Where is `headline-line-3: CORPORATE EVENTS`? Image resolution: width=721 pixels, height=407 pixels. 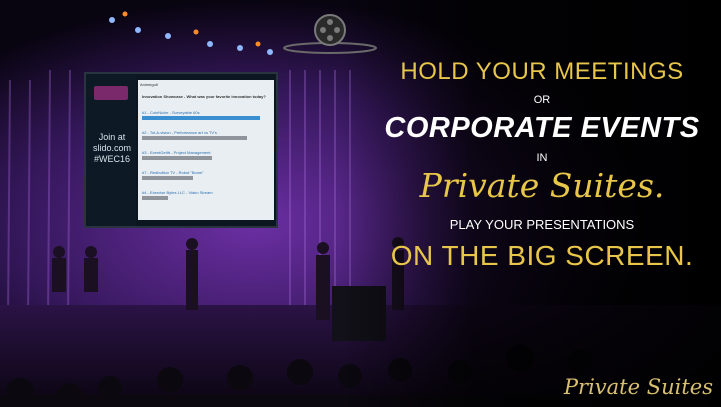
headline-line-3: CORPORATE EVENTS is located at coordinates (542, 128).